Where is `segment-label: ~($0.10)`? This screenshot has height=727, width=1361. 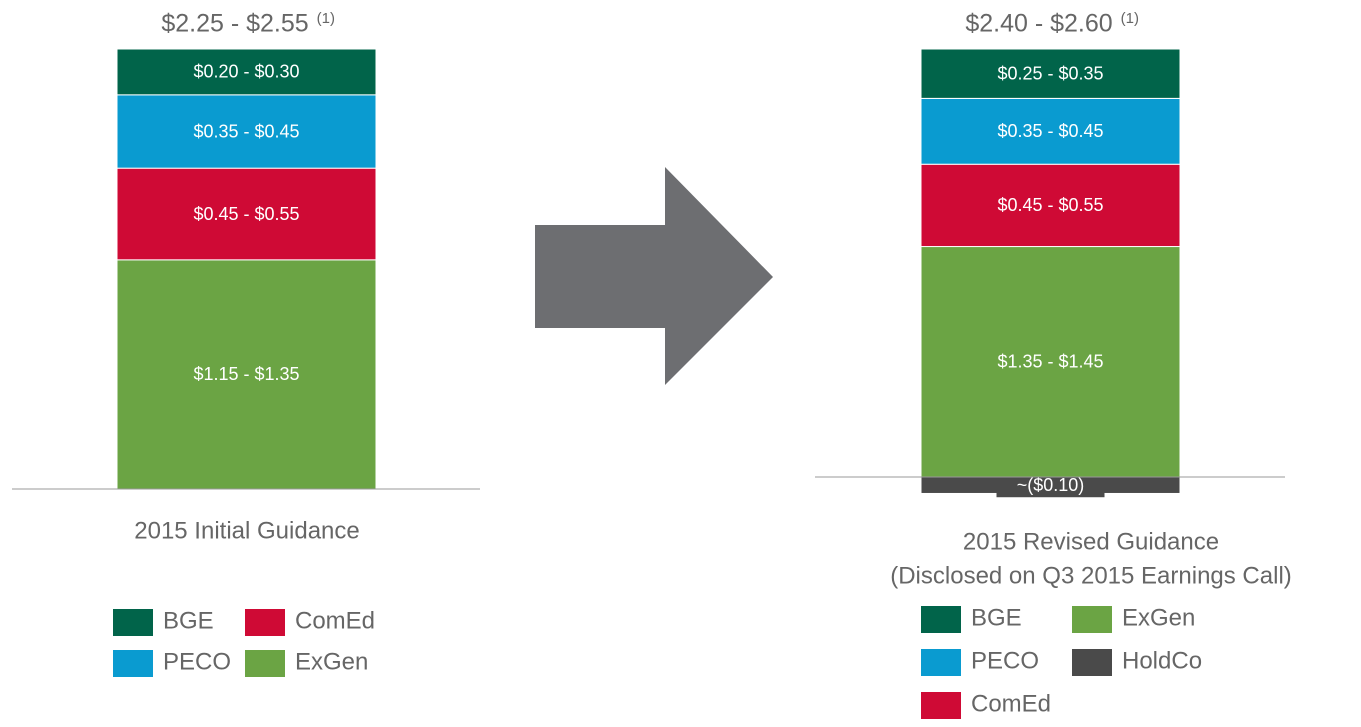 segment-label: ~($0.10) is located at coordinates (1051, 485).